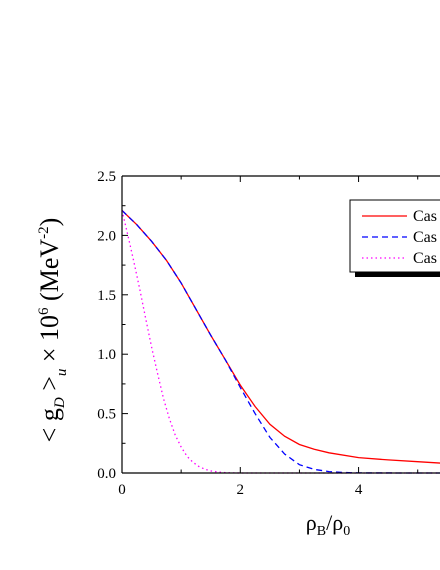  What do you see at coordinates (106, 236) in the screenshot?
I see `y-tick-label: 2.0` at bounding box center [106, 236].